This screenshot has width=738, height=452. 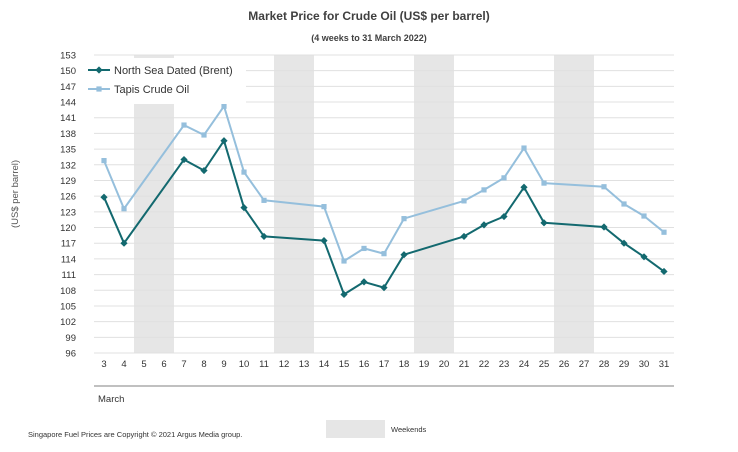 What do you see at coordinates (324, 364) in the screenshot?
I see `x-tick-label: 14` at bounding box center [324, 364].